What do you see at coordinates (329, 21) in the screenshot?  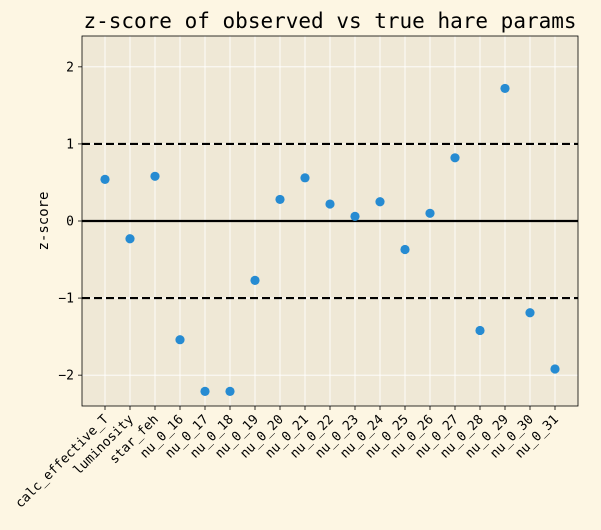 I see `chart-title: z-score of observed vs true hare params` at bounding box center [329, 21].